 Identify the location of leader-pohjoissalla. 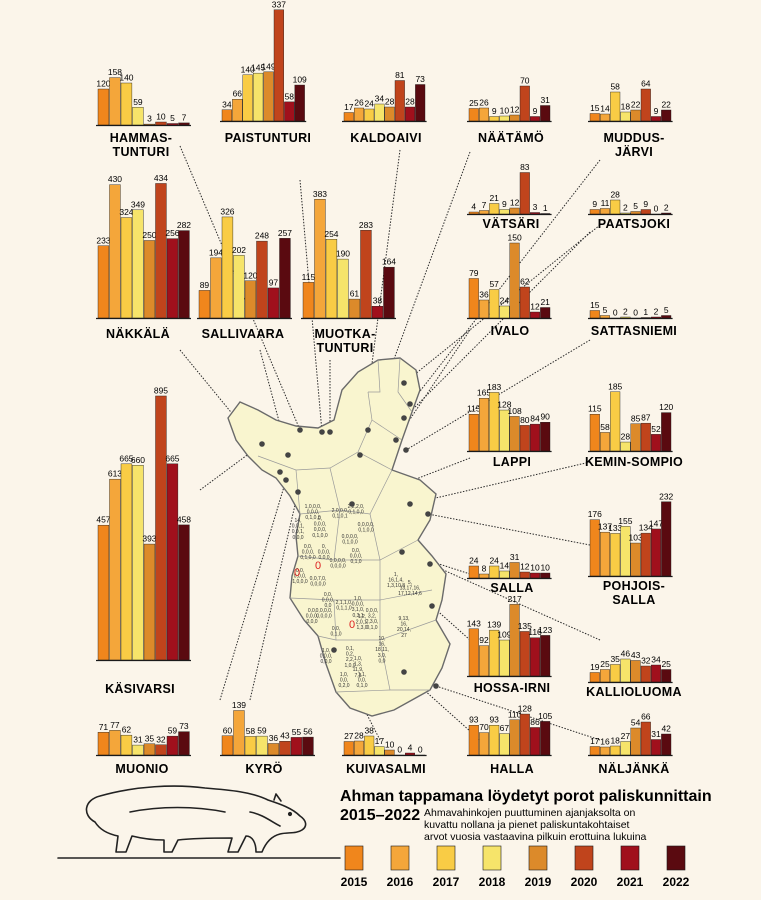
(509, 529).